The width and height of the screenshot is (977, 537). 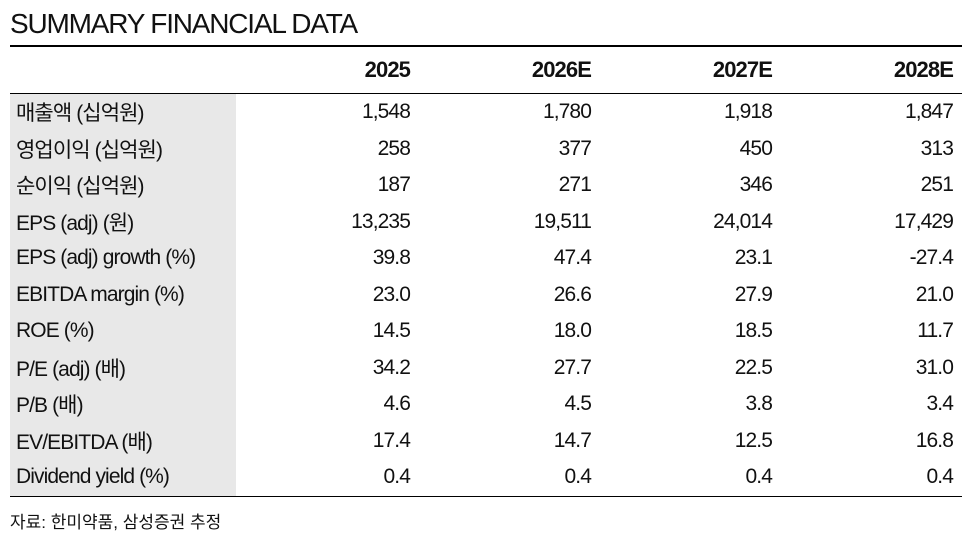 I want to click on table-cell: 22.5, so click(x=753, y=367).